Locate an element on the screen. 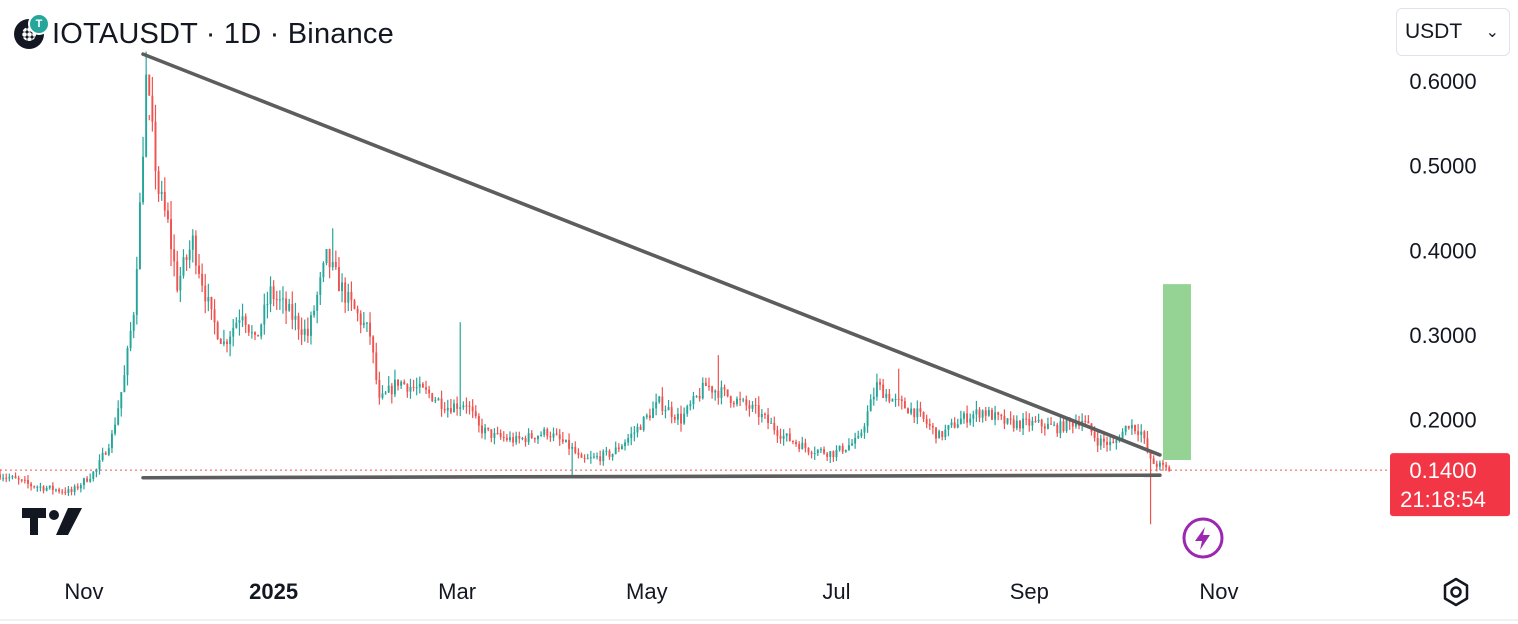 The height and width of the screenshot is (624, 1518). gear-icon is located at coordinates (1456, 592).